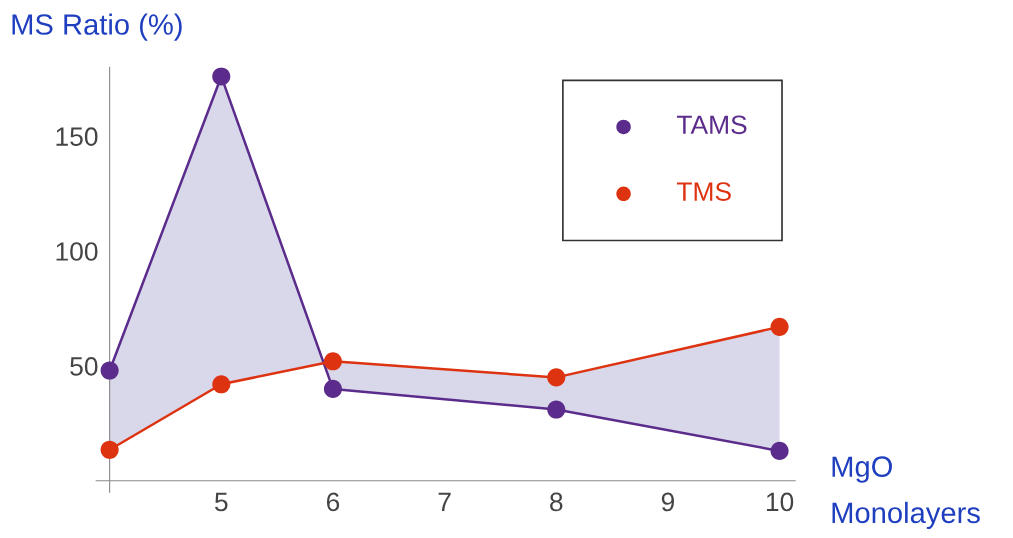 The width and height of the screenshot is (1013, 538). What do you see at coordinates (97, 27) in the screenshot?
I see `y-axis-title: MS Ratio (%)` at bounding box center [97, 27].